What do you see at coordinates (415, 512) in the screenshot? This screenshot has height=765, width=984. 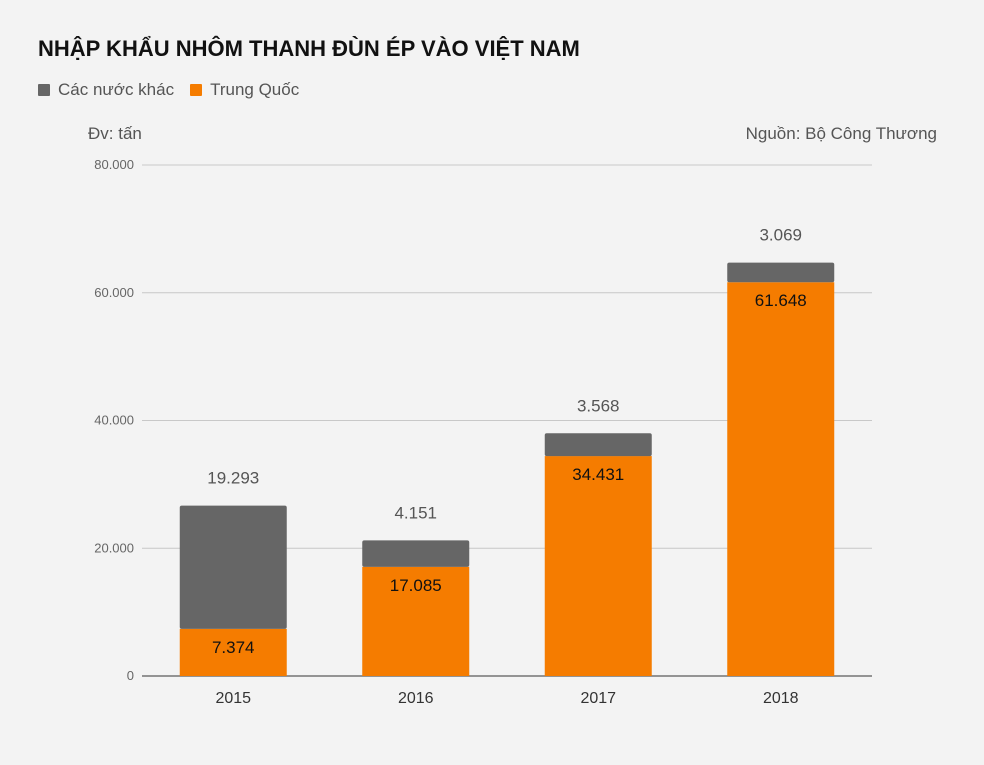 I see `data-label-others: 4.151` at bounding box center [415, 512].